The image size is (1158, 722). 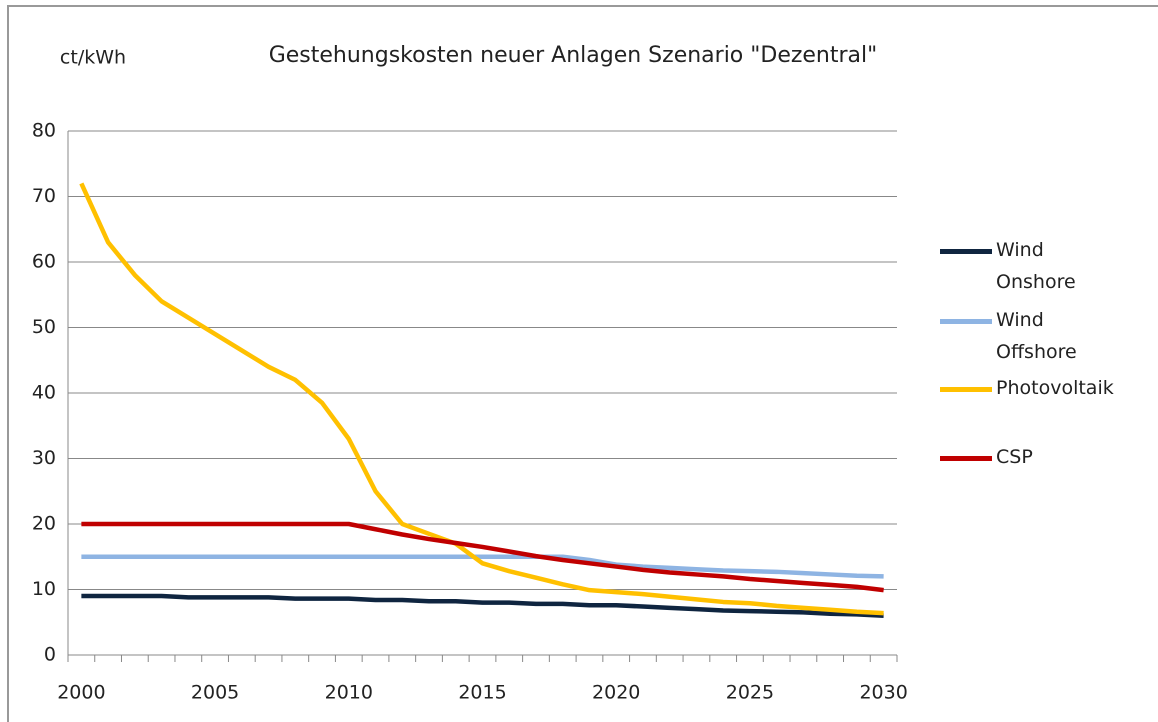 I want to click on y-tick-label: 70, so click(x=44, y=196).